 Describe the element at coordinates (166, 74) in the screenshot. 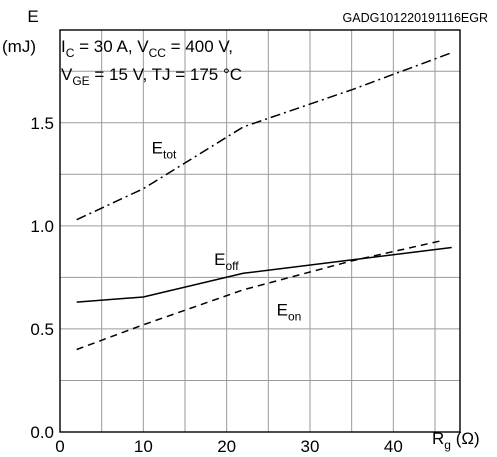

I see `cond-vge-value: = 15 V, TJ = 175 °C` at that location.